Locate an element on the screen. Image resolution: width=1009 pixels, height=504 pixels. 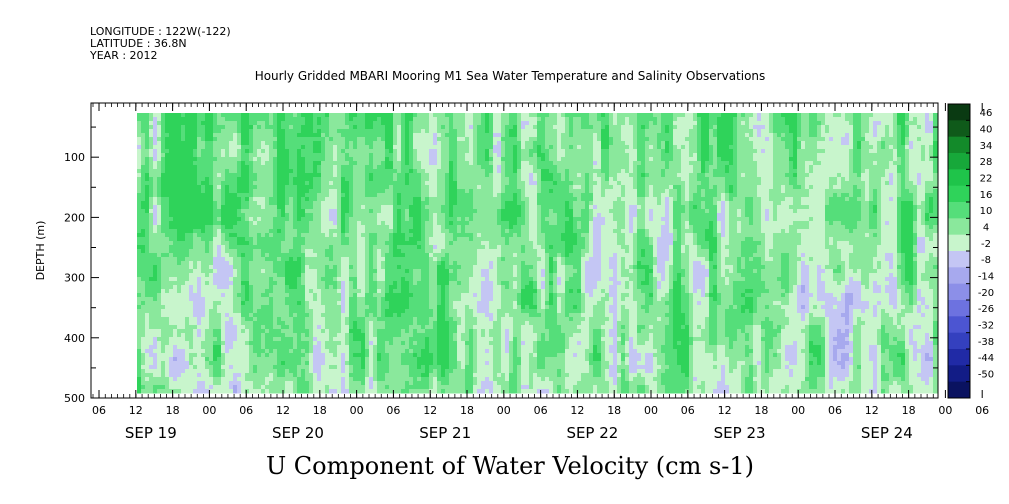
colorbar-label: 34 is located at coordinates (986, 146).